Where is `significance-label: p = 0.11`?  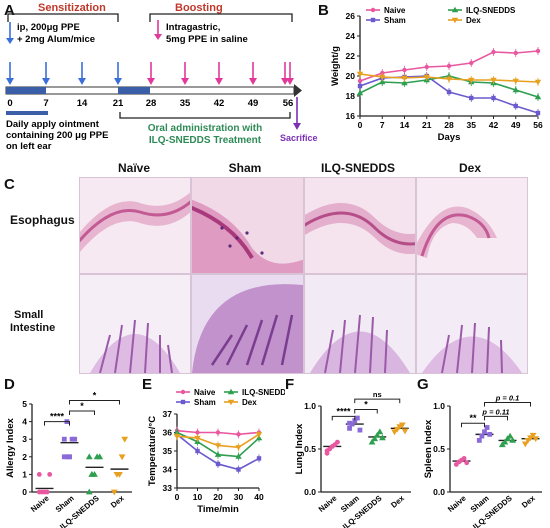 significance-label: p = 0.11 is located at coordinates (495, 411).